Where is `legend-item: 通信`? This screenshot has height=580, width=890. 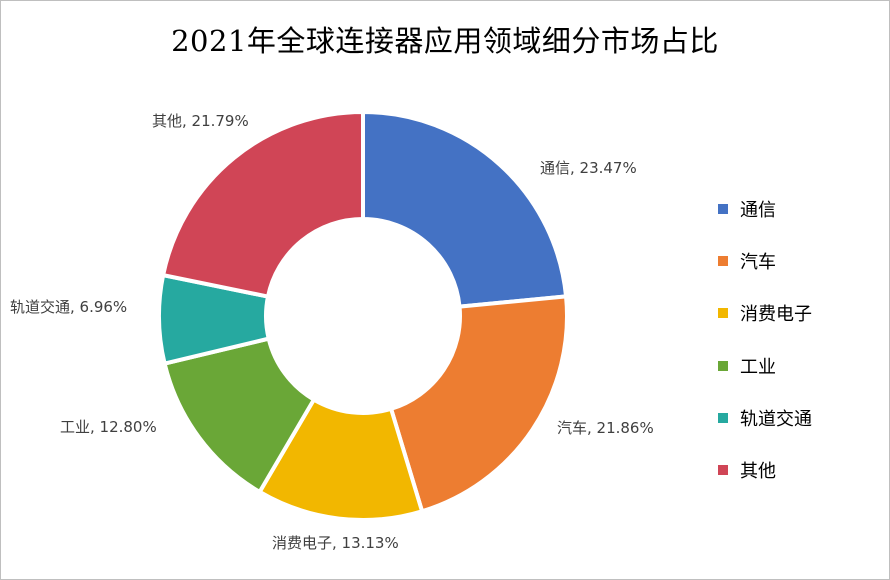
legend-item: 通信 is located at coordinates (765, 209).